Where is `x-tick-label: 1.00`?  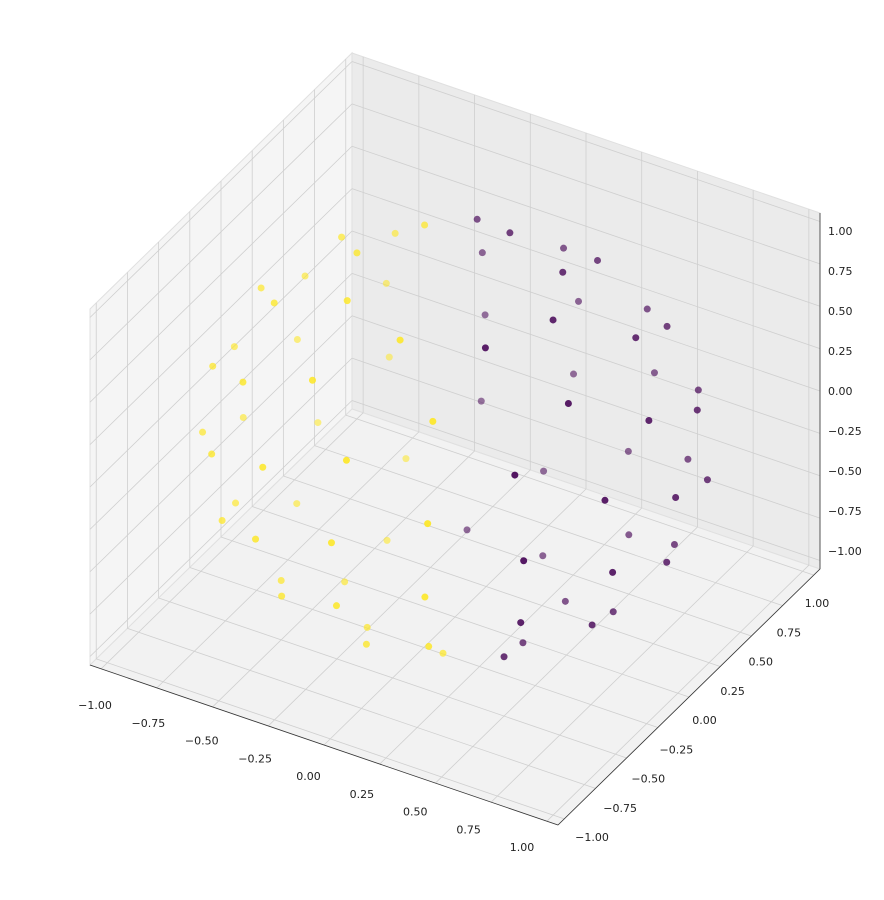
x-tick-label: 1.00 is located at coordinates (522, 847).